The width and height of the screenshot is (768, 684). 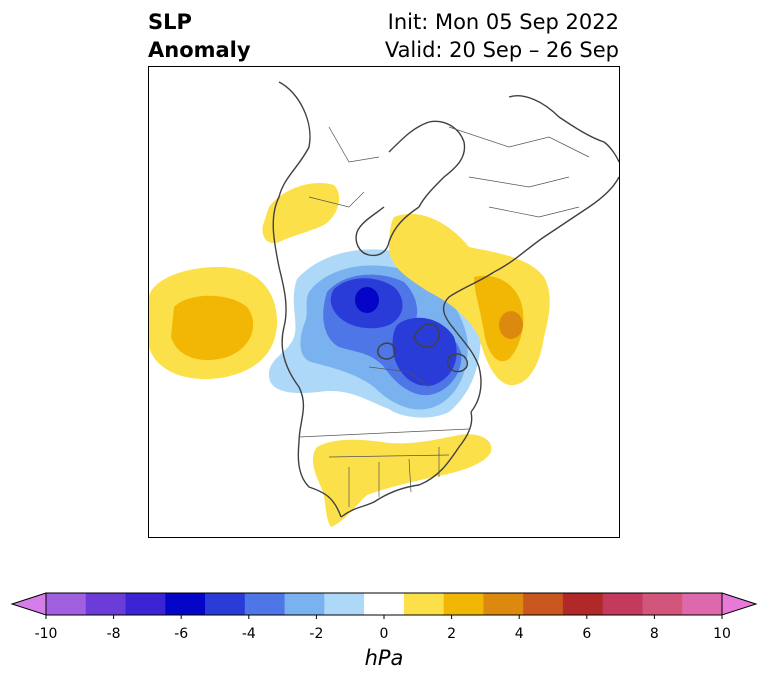 What do you see at coordinates (213, 323) in the screenshot?
I see `anomaly-pacific-high` at bounding box center [213, 323].